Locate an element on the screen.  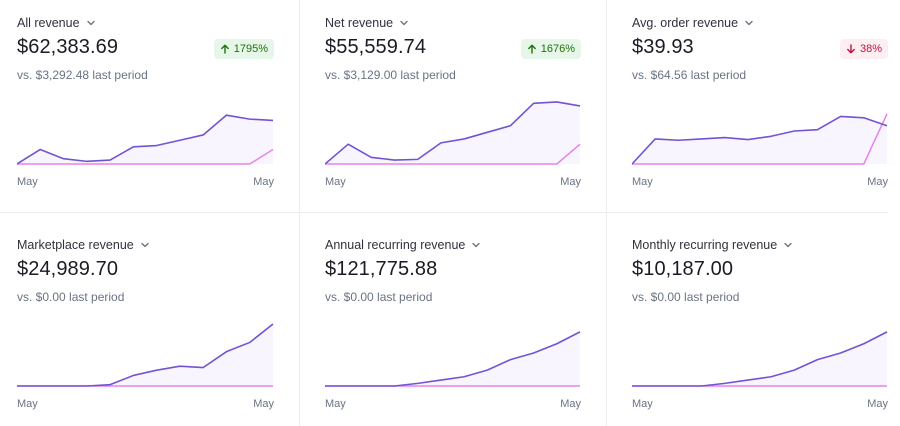
metric-value: $62,383.69 is located at coordinates (68, 47).